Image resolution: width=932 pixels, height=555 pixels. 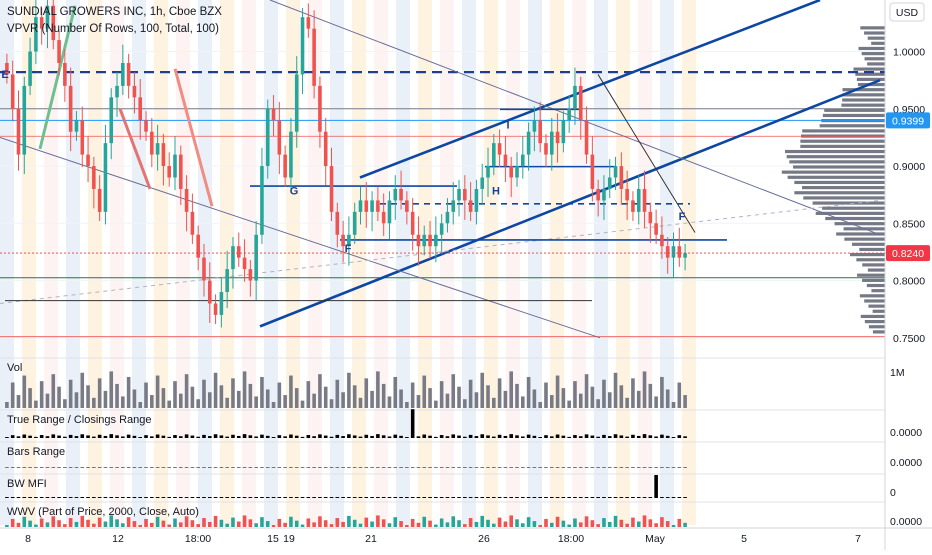 I want to click on level-badge-box, so click(x=908, y=120).